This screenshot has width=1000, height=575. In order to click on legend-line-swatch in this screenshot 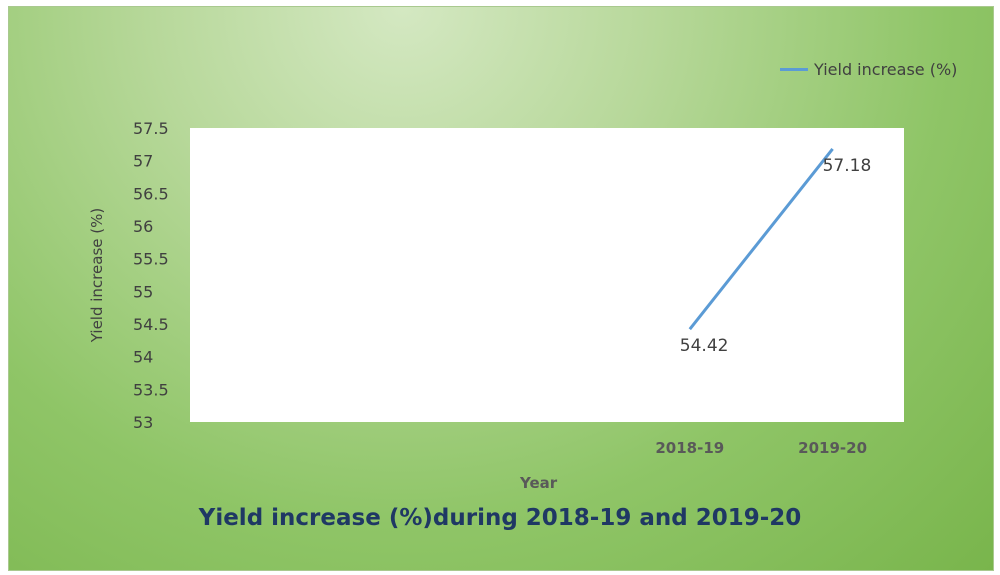, I will do `click(794, 69)`.